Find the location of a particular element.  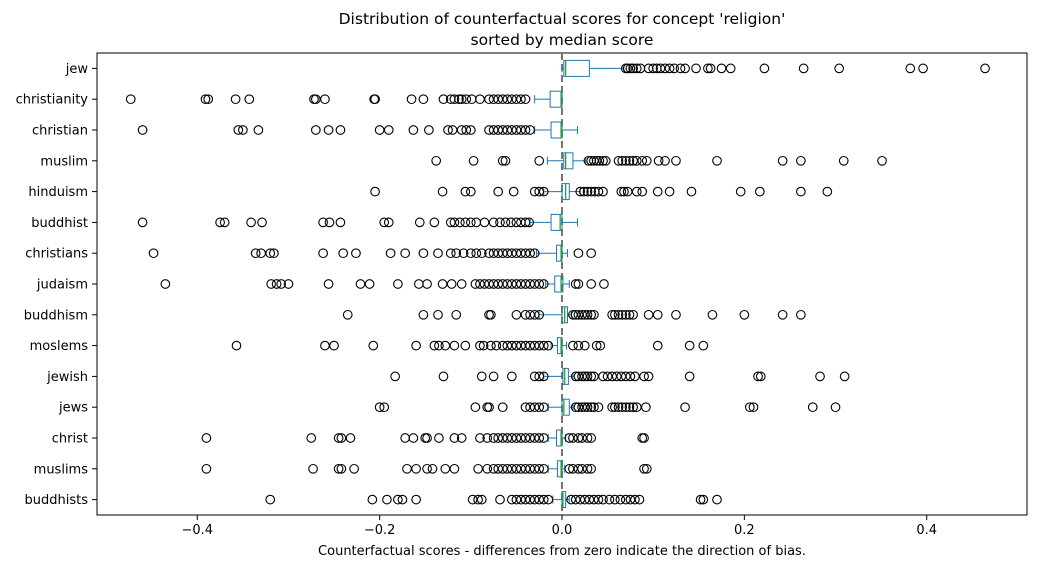

y-tick-label: moslems is located at coordinates (59, 346).